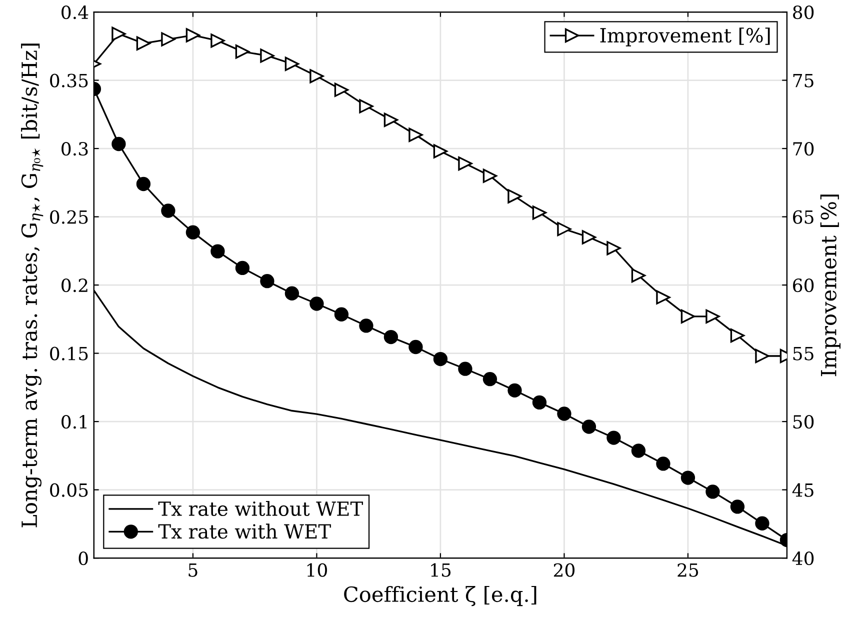 This screenshot has height=632, width=854. What do you see at coordinates (803, 559) in the screenshot?
I see `y2-tick-label: 40` at bounding box center [803, 559].